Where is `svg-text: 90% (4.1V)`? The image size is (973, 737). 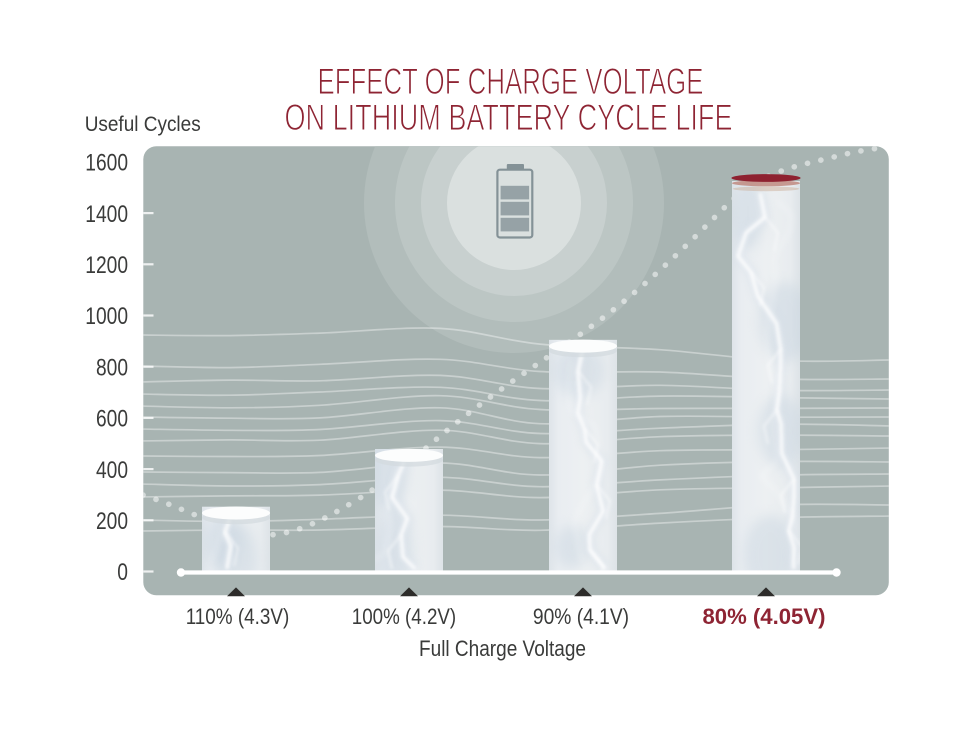
svg-text: 90% (4.1V) is located at coordinates (581, 616).